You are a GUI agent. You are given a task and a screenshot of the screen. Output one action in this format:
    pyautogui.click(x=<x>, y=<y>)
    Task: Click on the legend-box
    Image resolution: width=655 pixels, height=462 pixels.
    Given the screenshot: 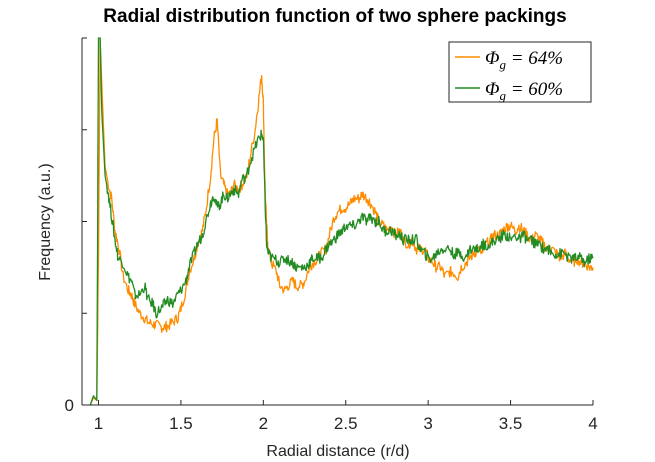 What is the action you would take?
    pyautogui.click(x=520, y=72)
    